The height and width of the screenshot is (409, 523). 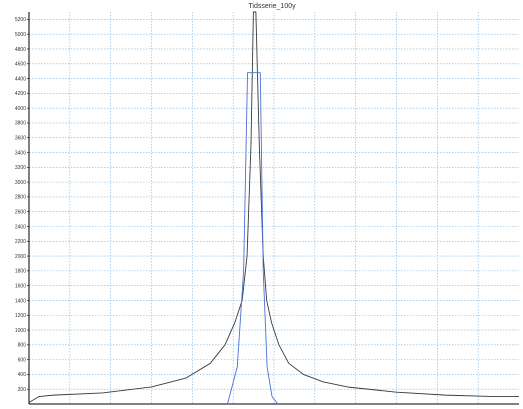 What do you see at coordinates (22, 360) in the screenshot?
I see `y-tick-label: 600` at bounding box center [22, 360].